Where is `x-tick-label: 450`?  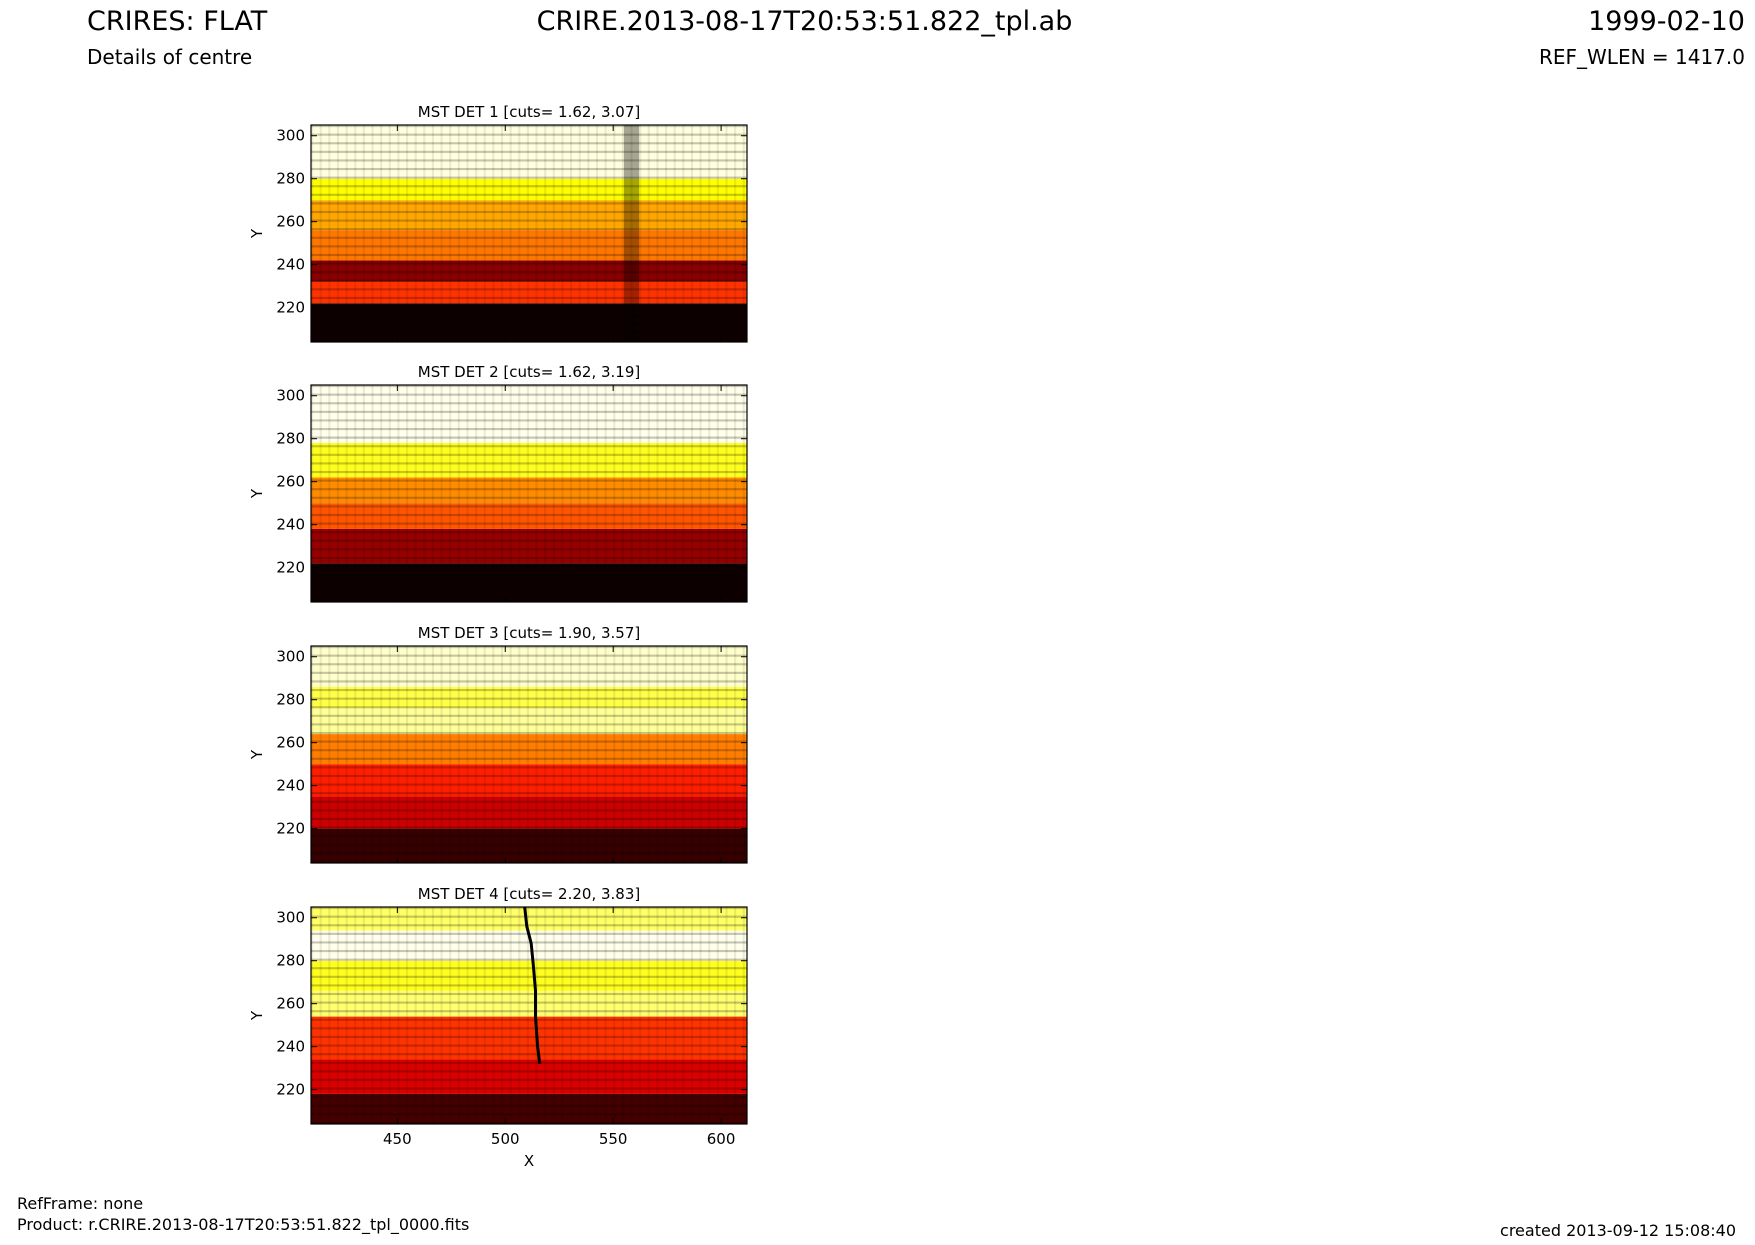 x-tick-label: 450 is located at coordinates (397, 1139).